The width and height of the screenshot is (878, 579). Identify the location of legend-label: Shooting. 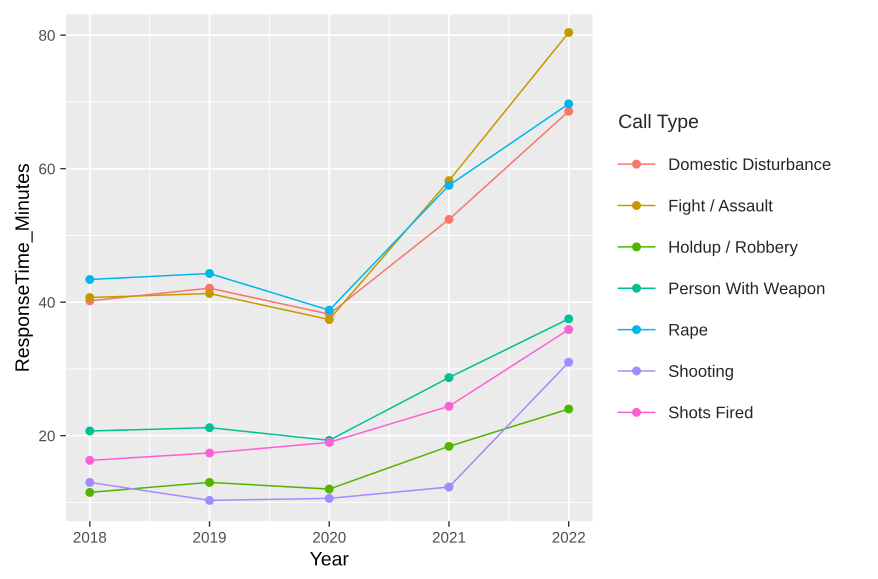
(700, 372).